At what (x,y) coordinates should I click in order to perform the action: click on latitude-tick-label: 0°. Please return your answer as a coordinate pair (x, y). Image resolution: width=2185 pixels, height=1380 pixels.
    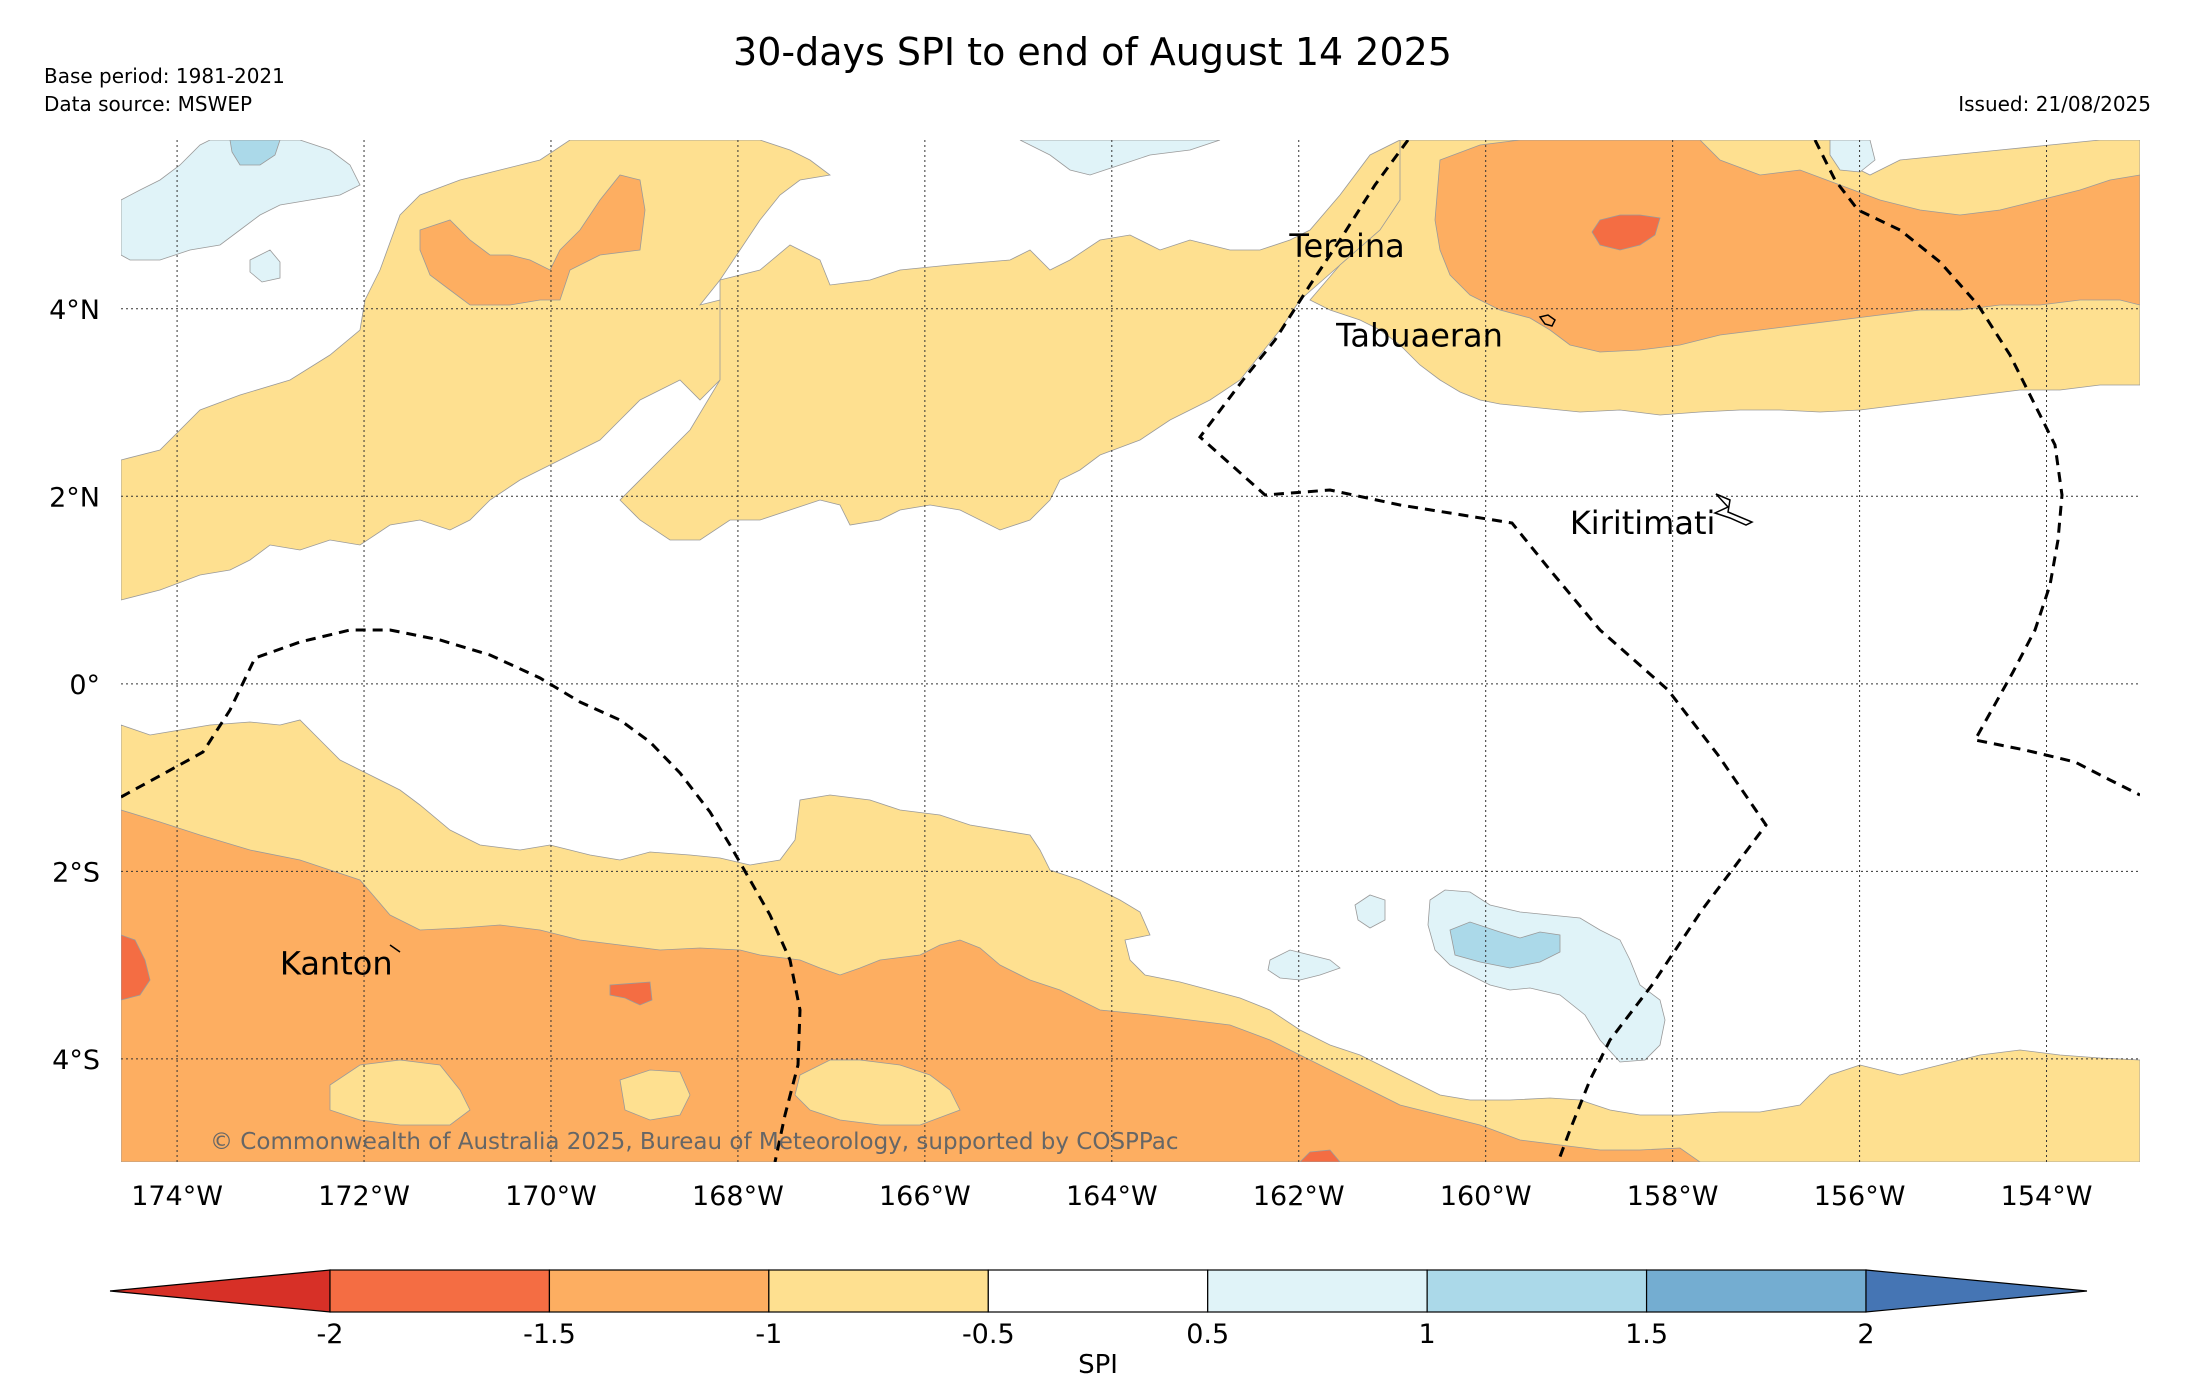
    Looking at the image, I should click on (84, 685).